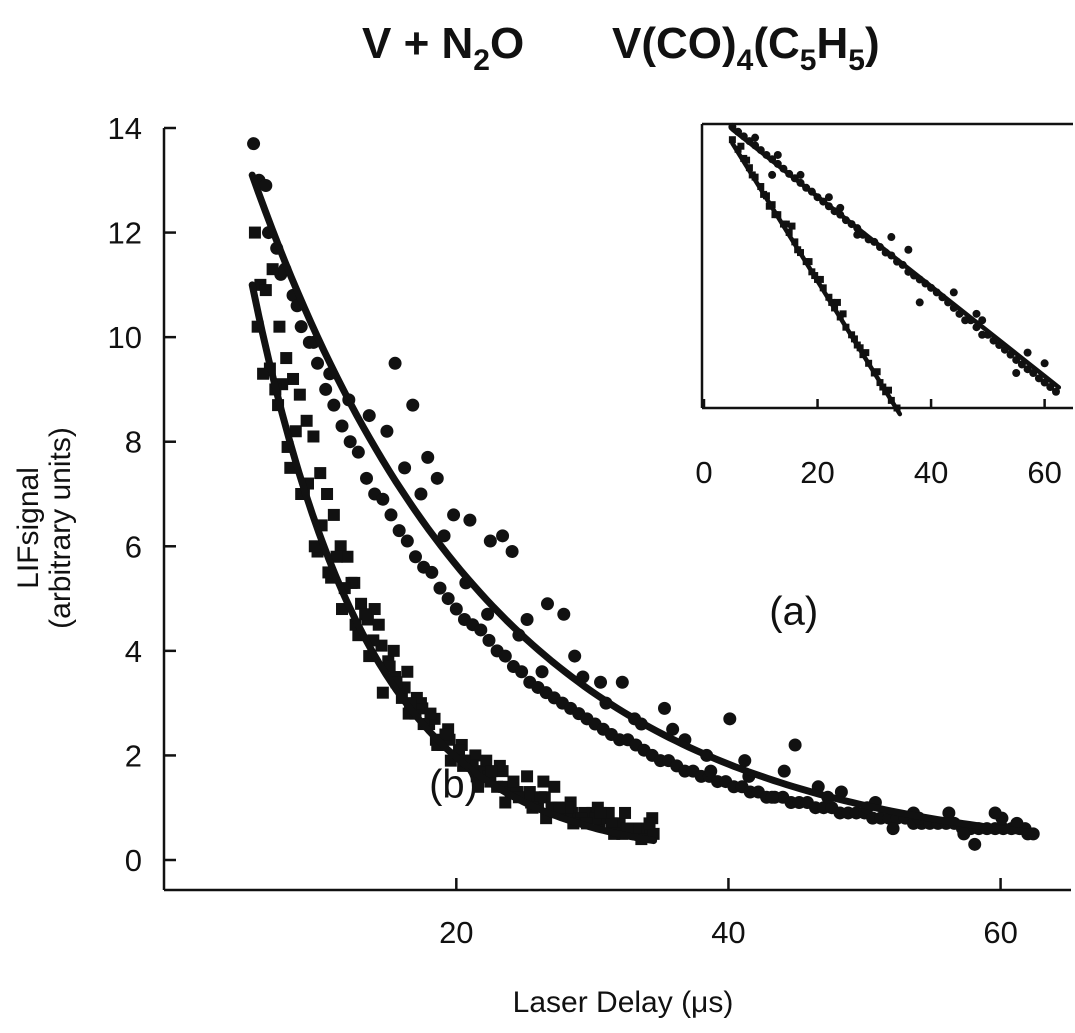  What do you see at coordinates (481, 60) in the screenshot?
I see `title-reaction-sub: 2` at bounding box center [481, 60].